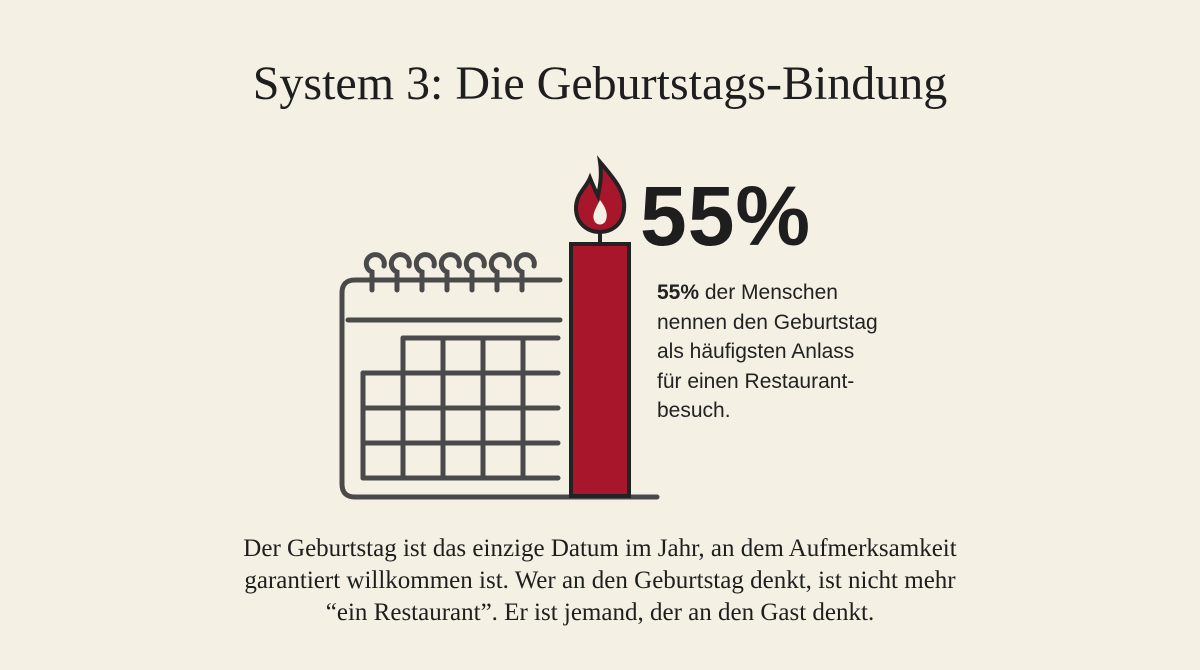 The height and width of the screenshot is (670, 1200). I want to click on desc-text: der Menschen, so click(771, 292).